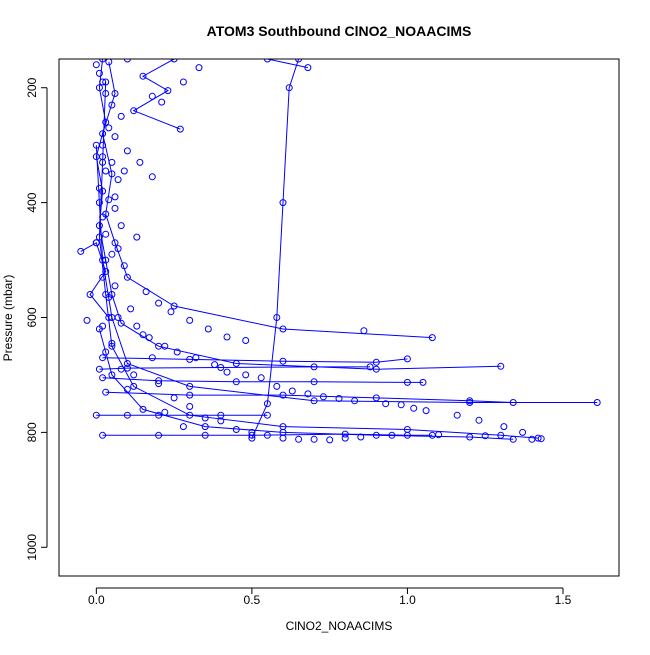 This screenshot has height=655, width=650. I want to click on chart-title: ATOM3 Southbound ClNO2_NOAACIMS, so click(339, 31).